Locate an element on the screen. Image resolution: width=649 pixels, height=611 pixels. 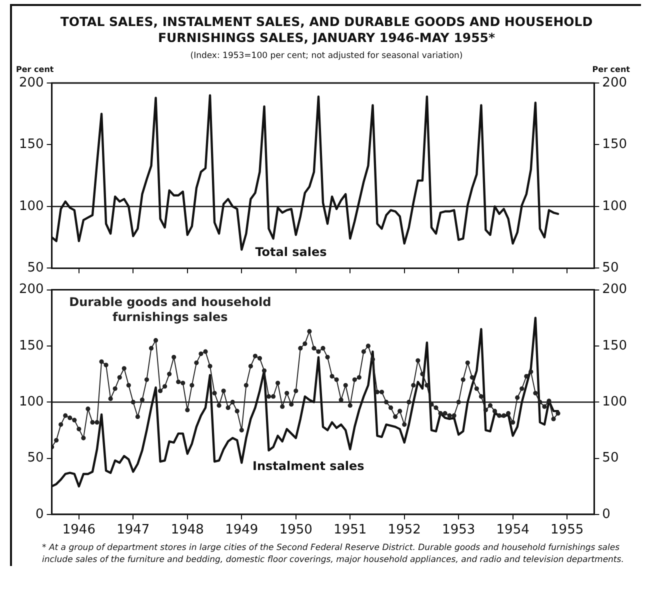
chart-subtitle: (Index: 1953=100 per cent; not adjusted for seasonal variation) is located at coordinates (326, 56).